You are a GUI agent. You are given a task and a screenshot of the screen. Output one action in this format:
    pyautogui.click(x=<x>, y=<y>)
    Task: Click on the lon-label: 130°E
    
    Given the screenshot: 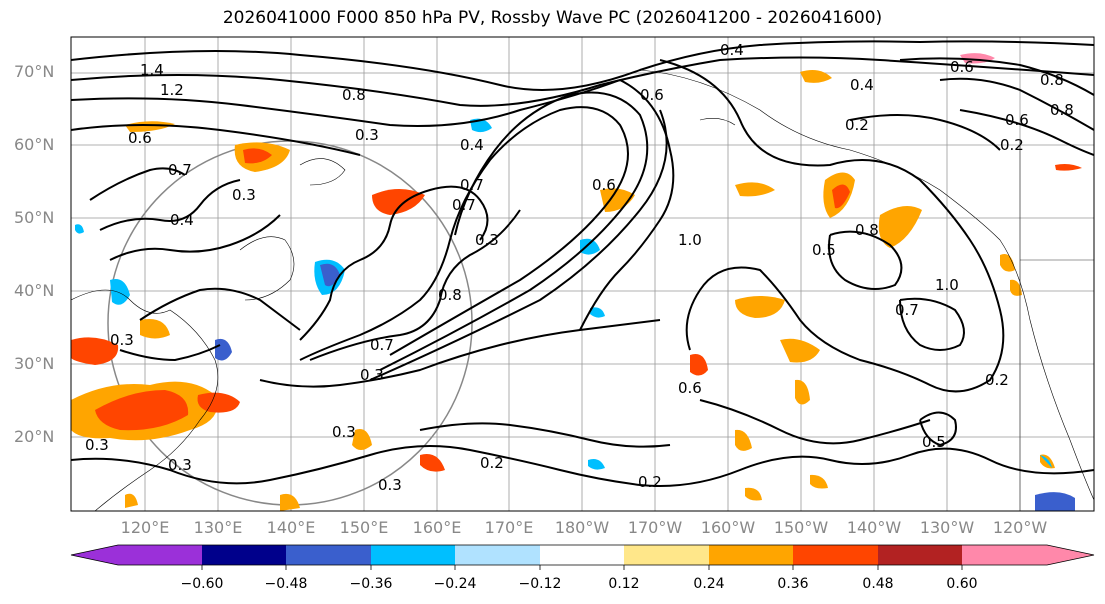 What is the action you would take?
    pyautogui.click(x=218, y=527)
    